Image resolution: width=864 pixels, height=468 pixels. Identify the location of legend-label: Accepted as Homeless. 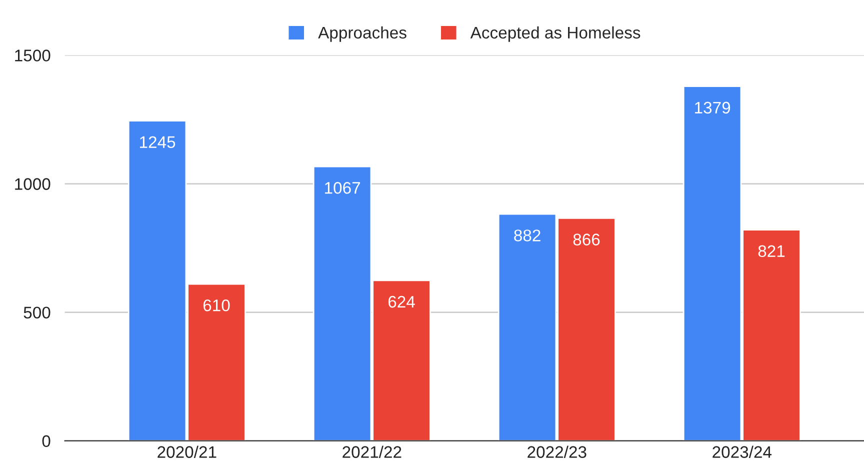
(555, 34).